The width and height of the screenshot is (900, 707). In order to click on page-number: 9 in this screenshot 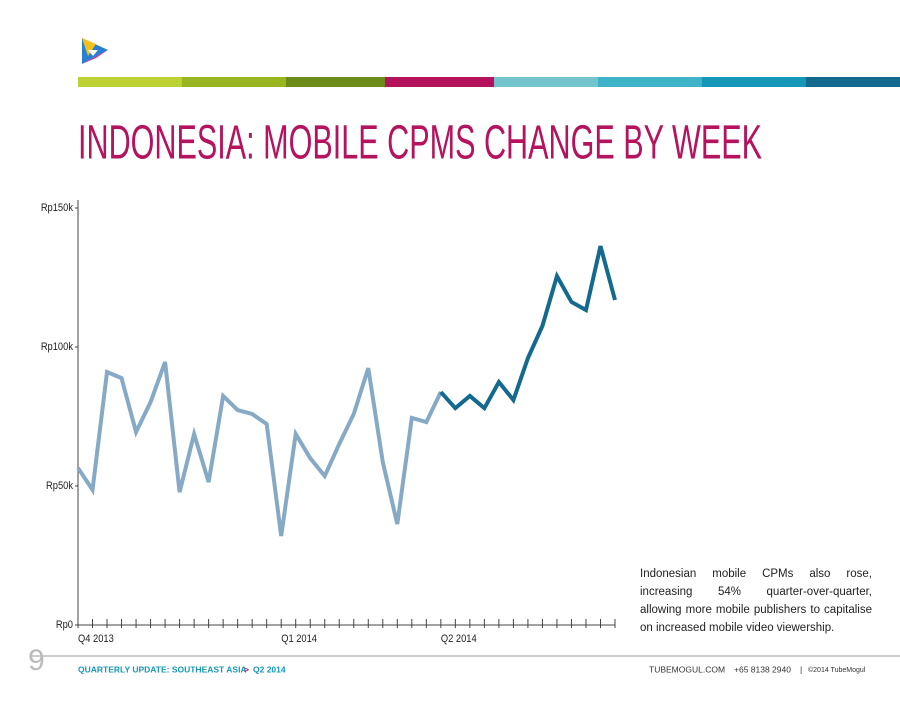, I will do `click(36, 660)`.